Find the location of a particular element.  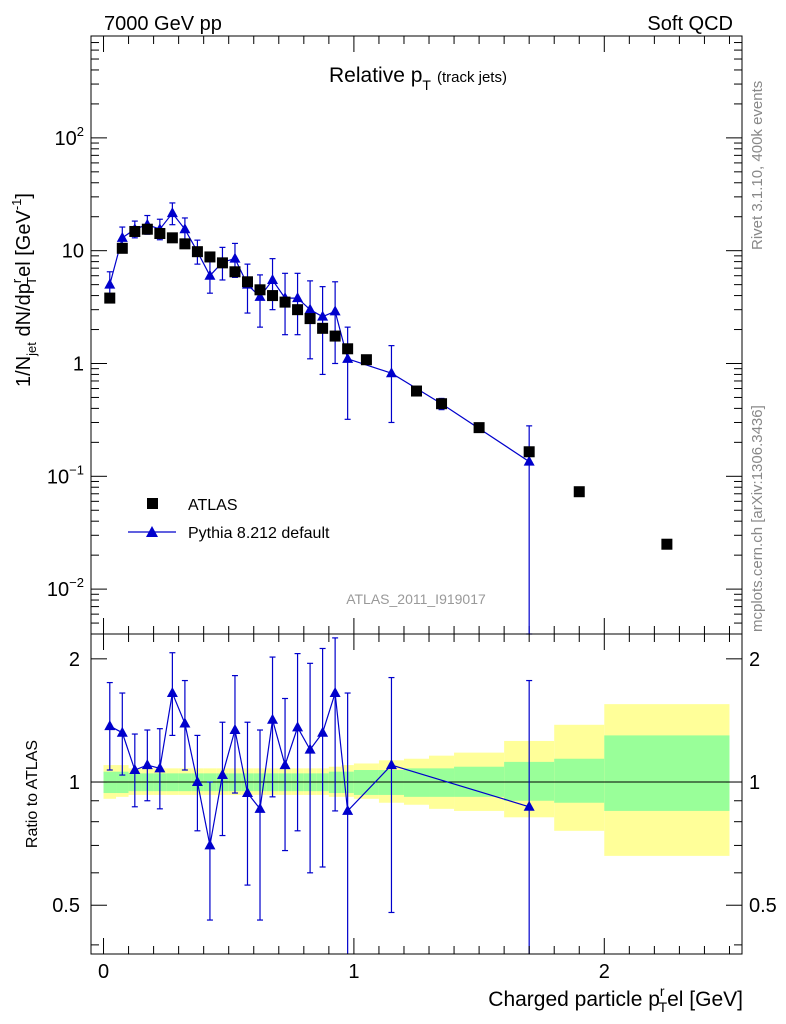

header-right: Soft QCD is located at coordinates (690, 24).